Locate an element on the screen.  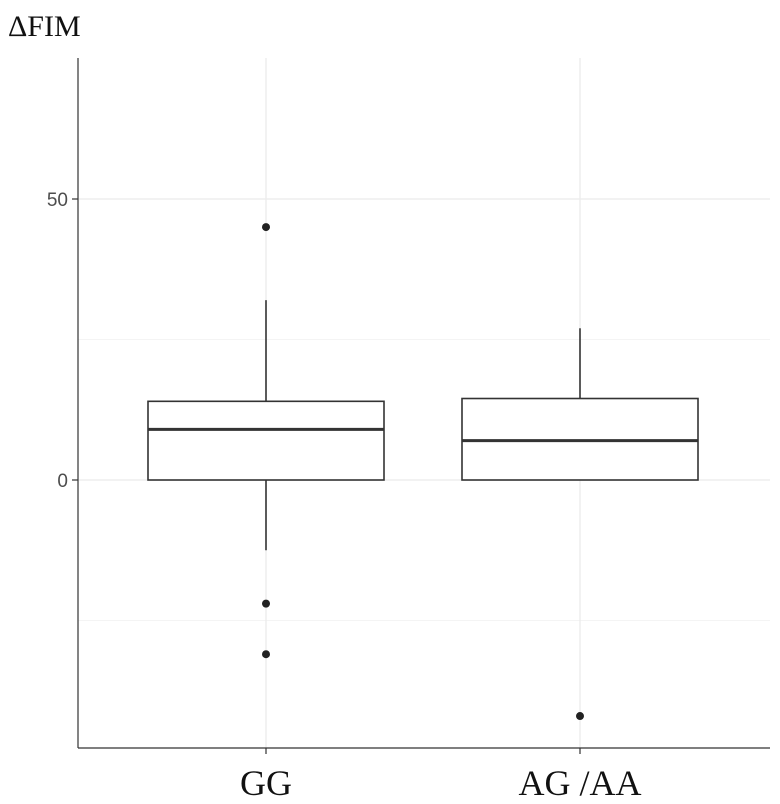
y-tick-label: 50 is located at coordinates (57, 200).